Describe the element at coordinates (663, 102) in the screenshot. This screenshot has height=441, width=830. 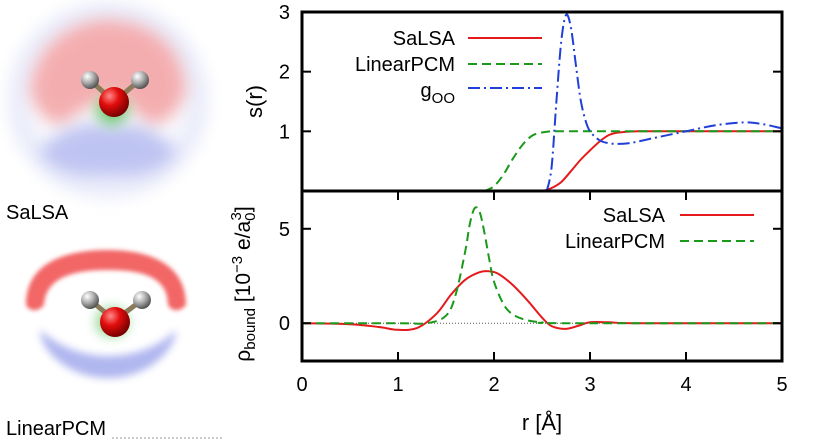
I see `series-line-g-oo` at that location.